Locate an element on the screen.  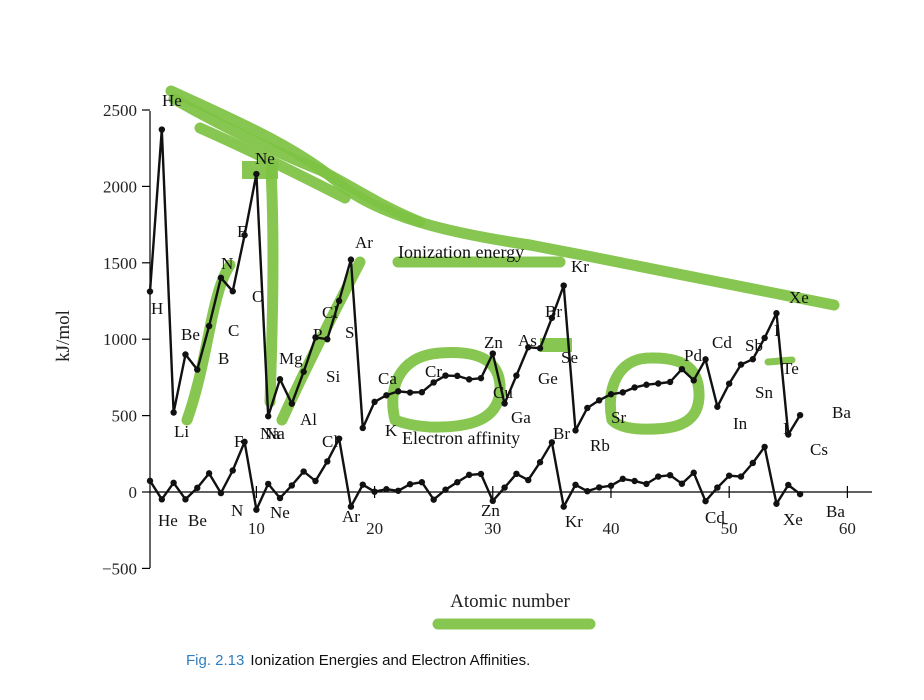
ie-label-k: K is located at coordinates (391, 430).